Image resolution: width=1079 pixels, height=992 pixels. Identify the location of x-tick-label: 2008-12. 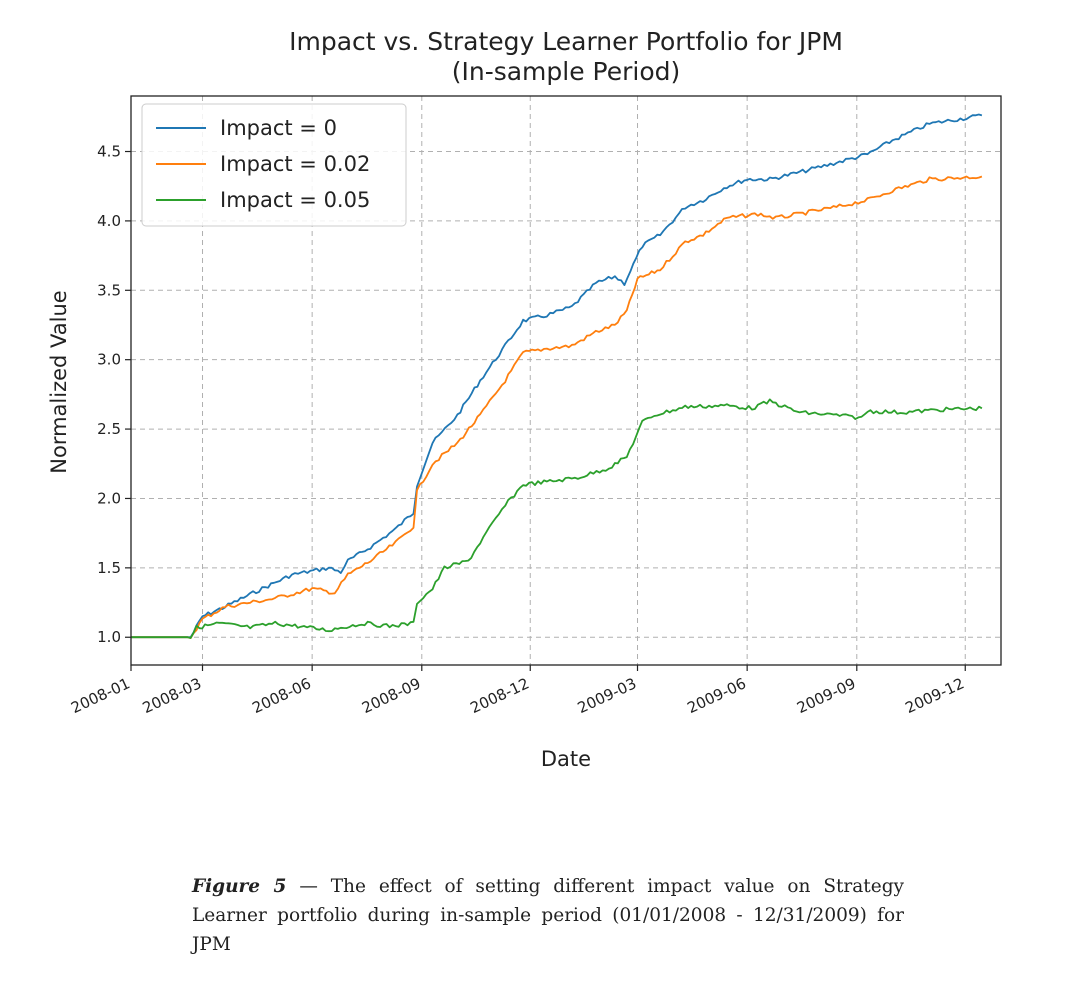
(500, 695).